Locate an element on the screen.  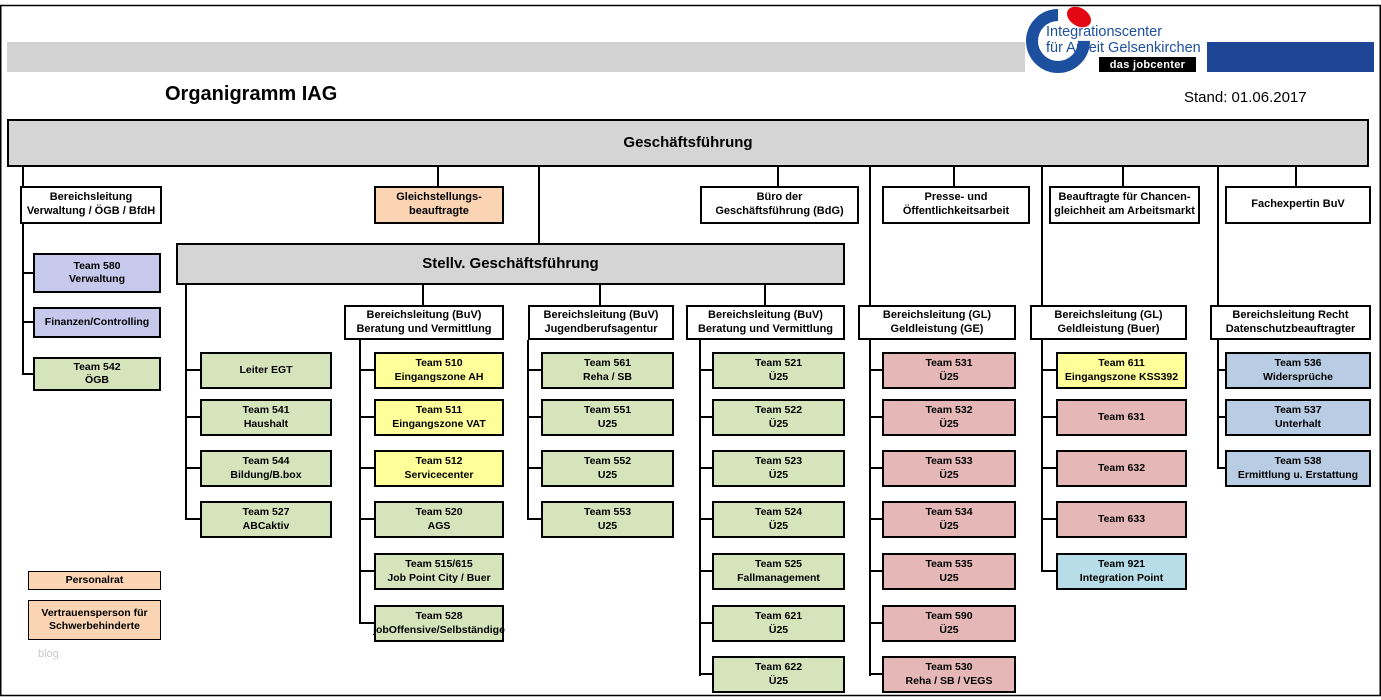
node-buero-bdg: Büro der Geschäftsführung (BdG) is located at coordinates (779, 205).